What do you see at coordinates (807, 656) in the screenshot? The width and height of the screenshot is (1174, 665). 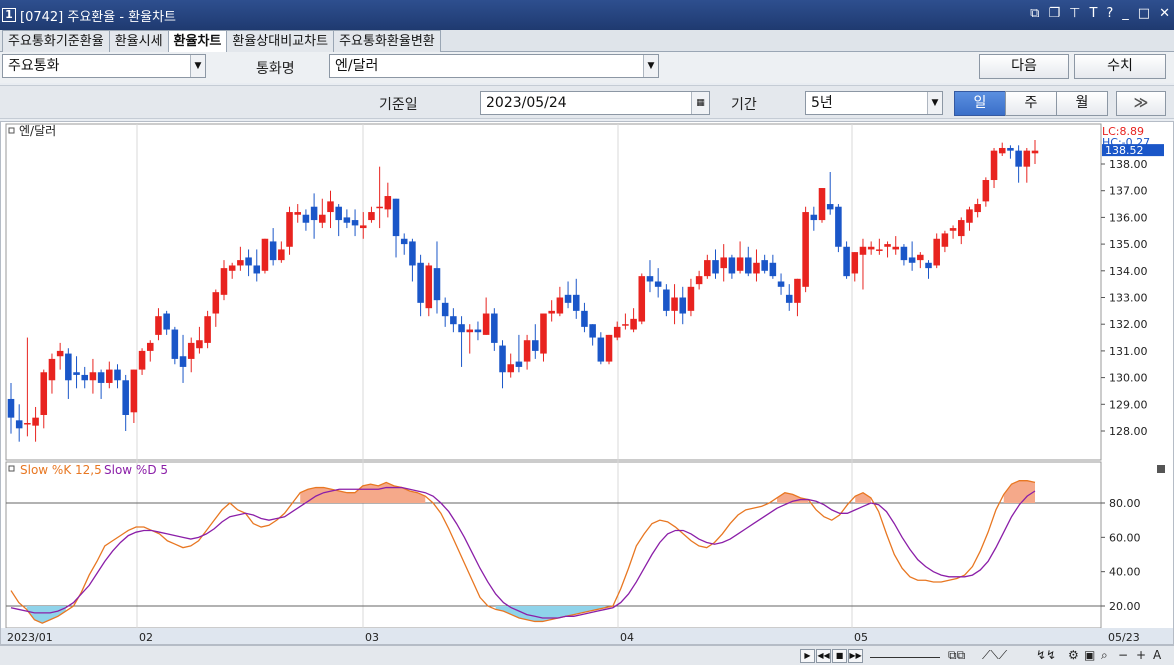 I see `scroll-right-icon: ▶` at bounding box center [807, 656].